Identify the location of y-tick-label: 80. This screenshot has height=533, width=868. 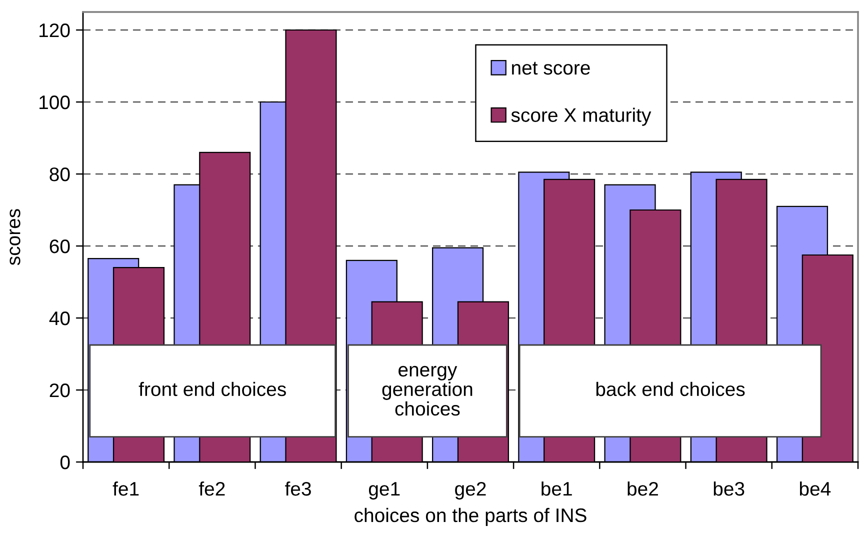
(60, 174).